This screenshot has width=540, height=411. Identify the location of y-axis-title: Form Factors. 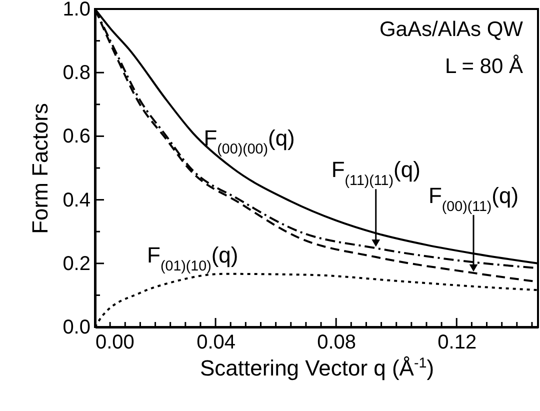
(40, 168).